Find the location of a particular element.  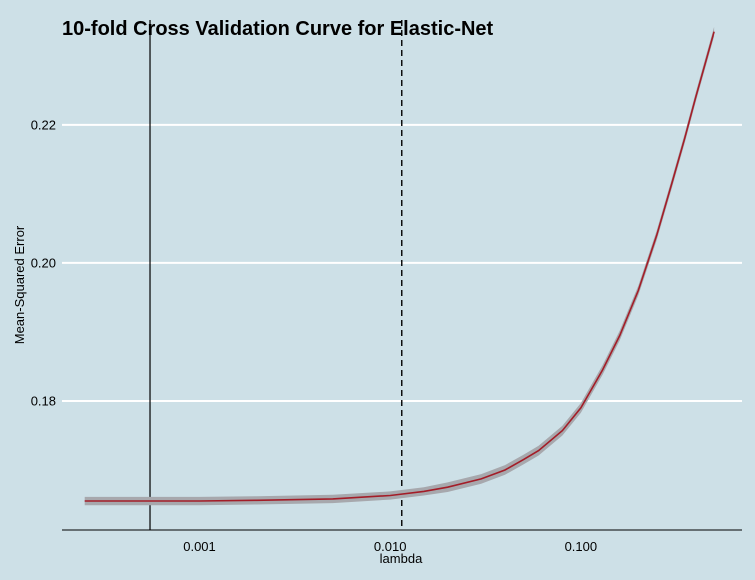

y-tick-labels: 0.18 0.20 0.22 is located at coordinates (43, 262).